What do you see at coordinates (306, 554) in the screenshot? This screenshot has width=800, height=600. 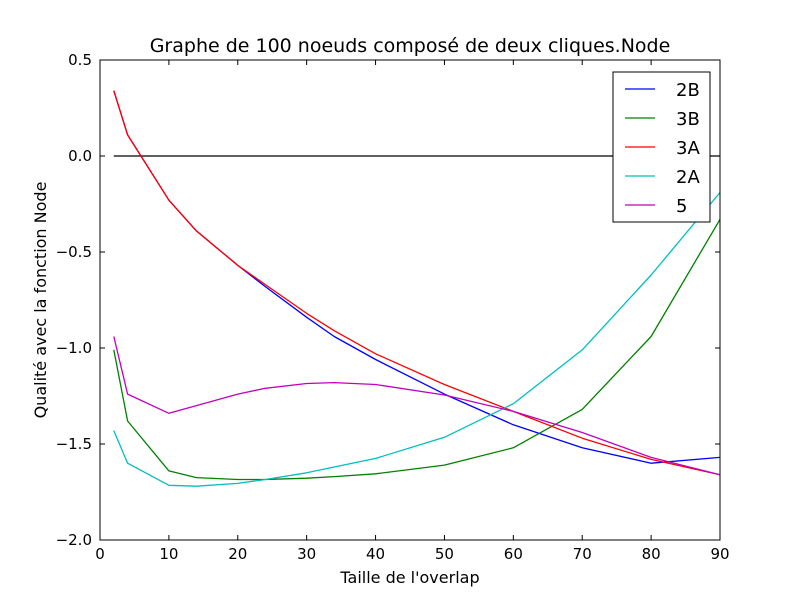 I see `x-tick-label: 30` at bounding box center [306, 554].